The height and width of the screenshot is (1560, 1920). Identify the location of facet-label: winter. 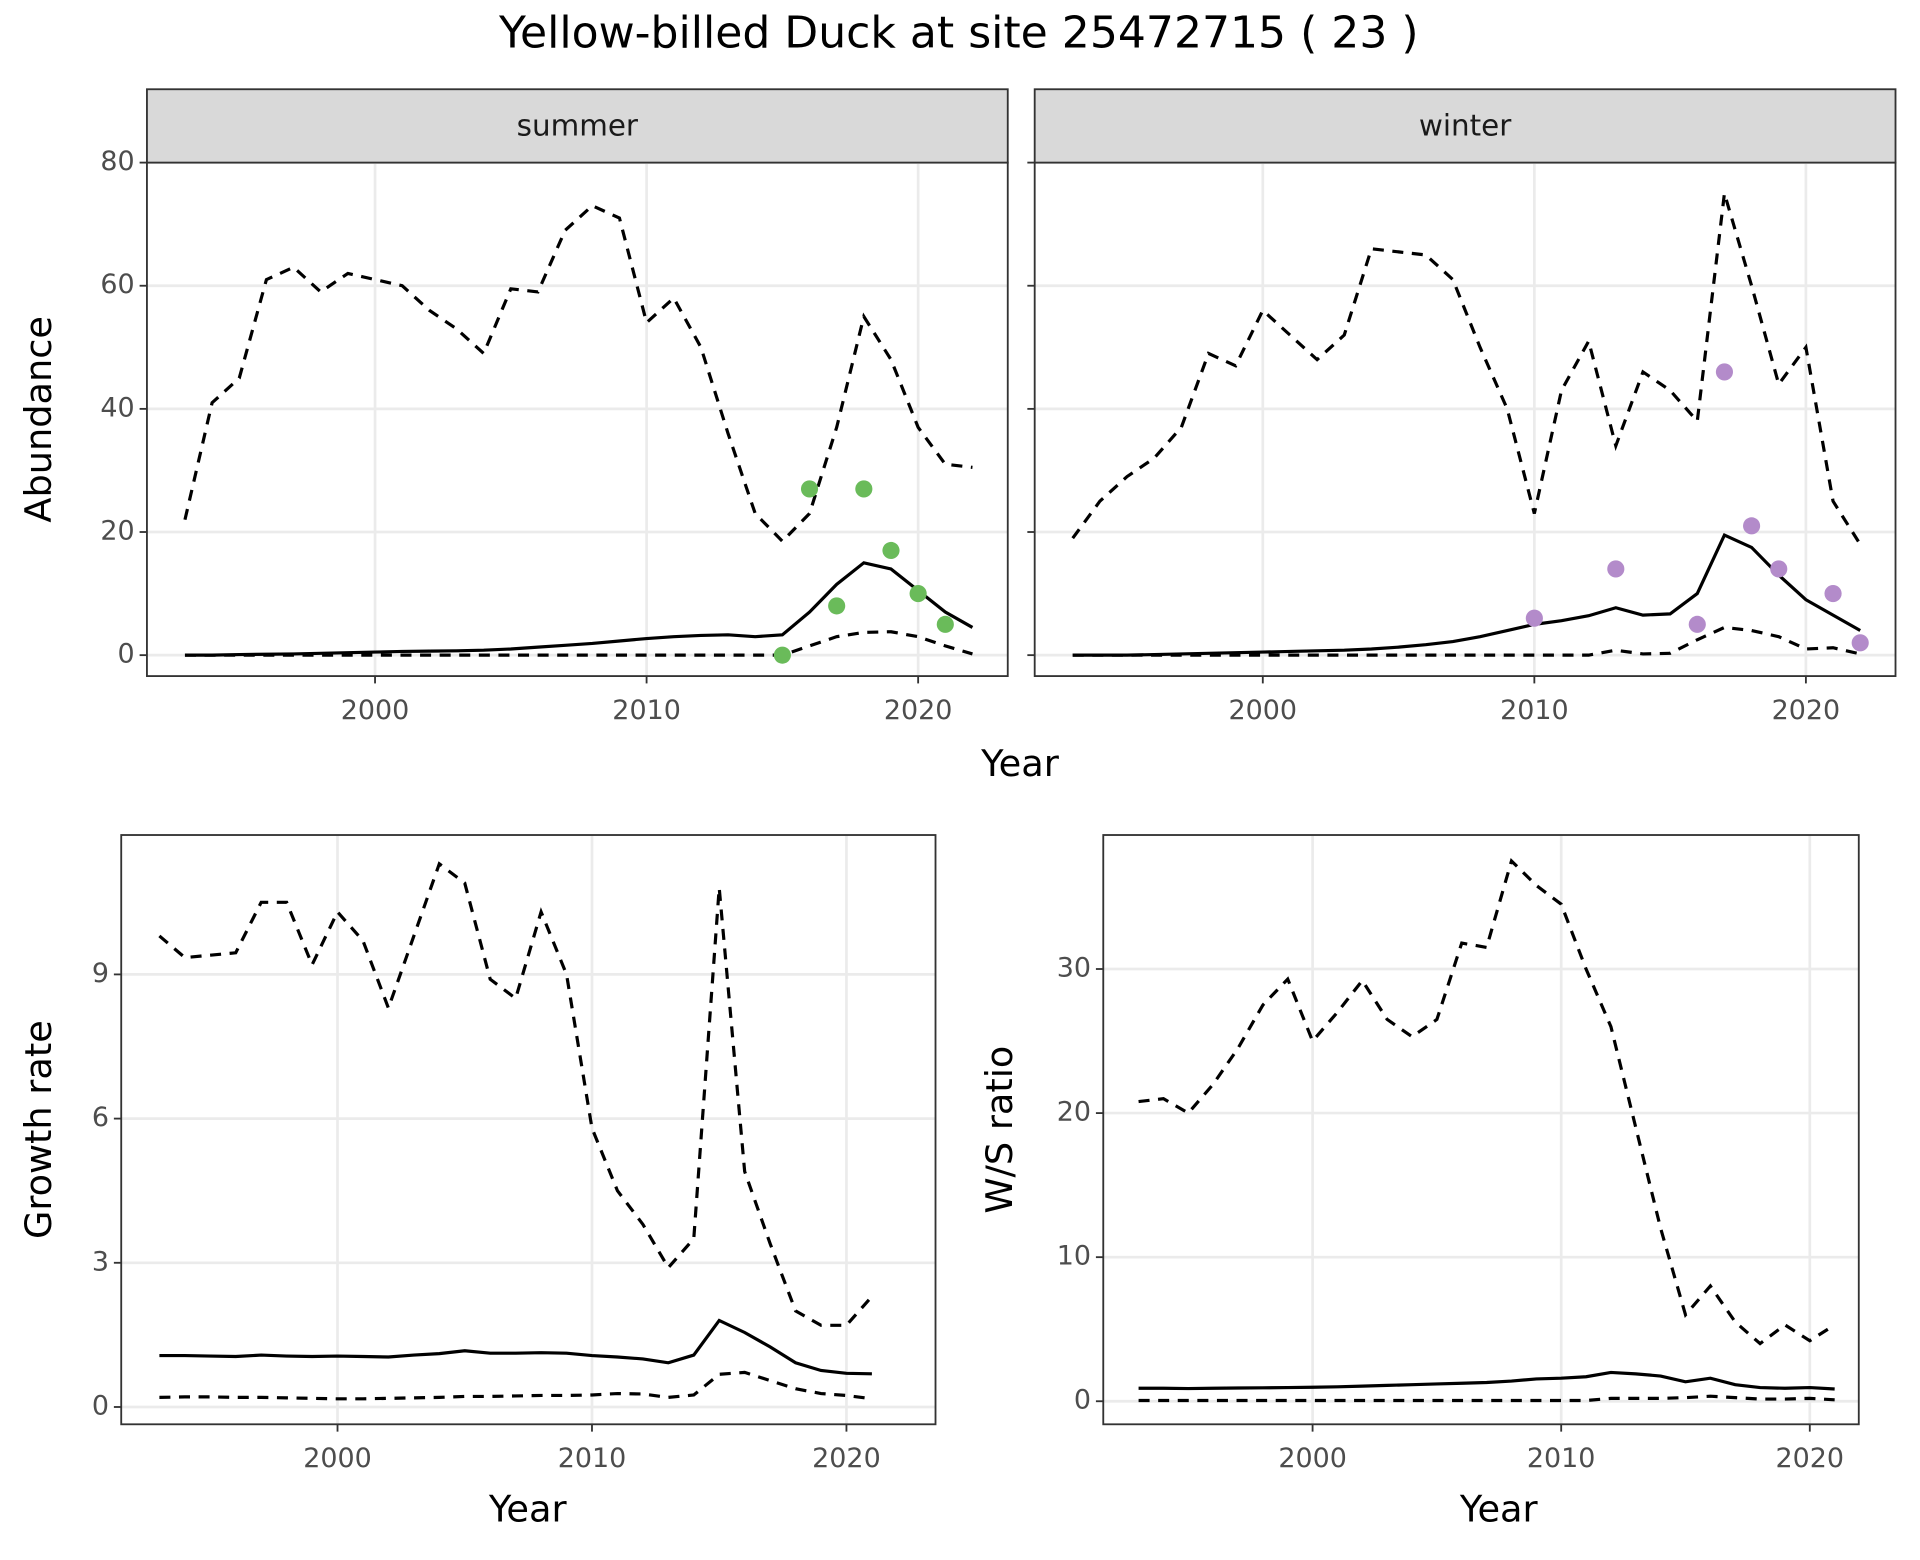
(1465, 126).